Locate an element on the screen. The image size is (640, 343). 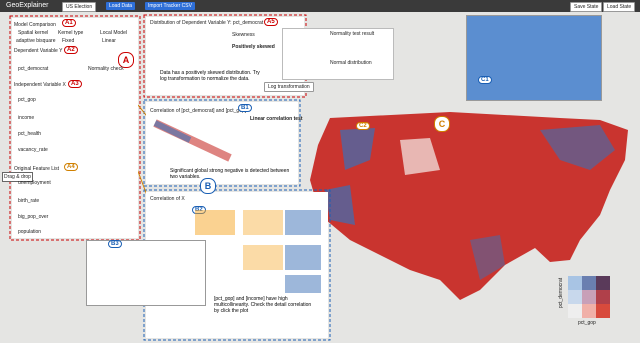
headers: Spatial kernel is located at coordinates (33, 33).